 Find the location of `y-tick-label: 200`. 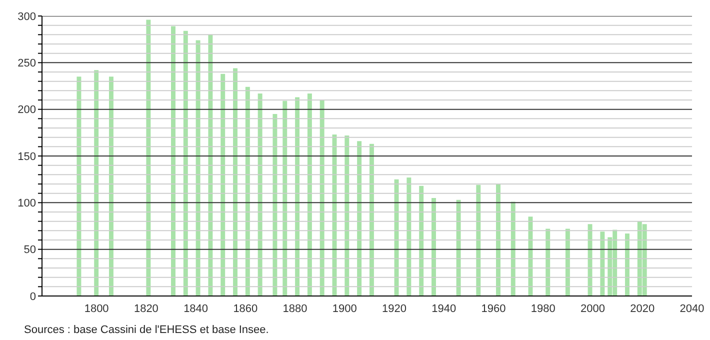

y-tick-label: 200 is located at coordinates (27, 110).